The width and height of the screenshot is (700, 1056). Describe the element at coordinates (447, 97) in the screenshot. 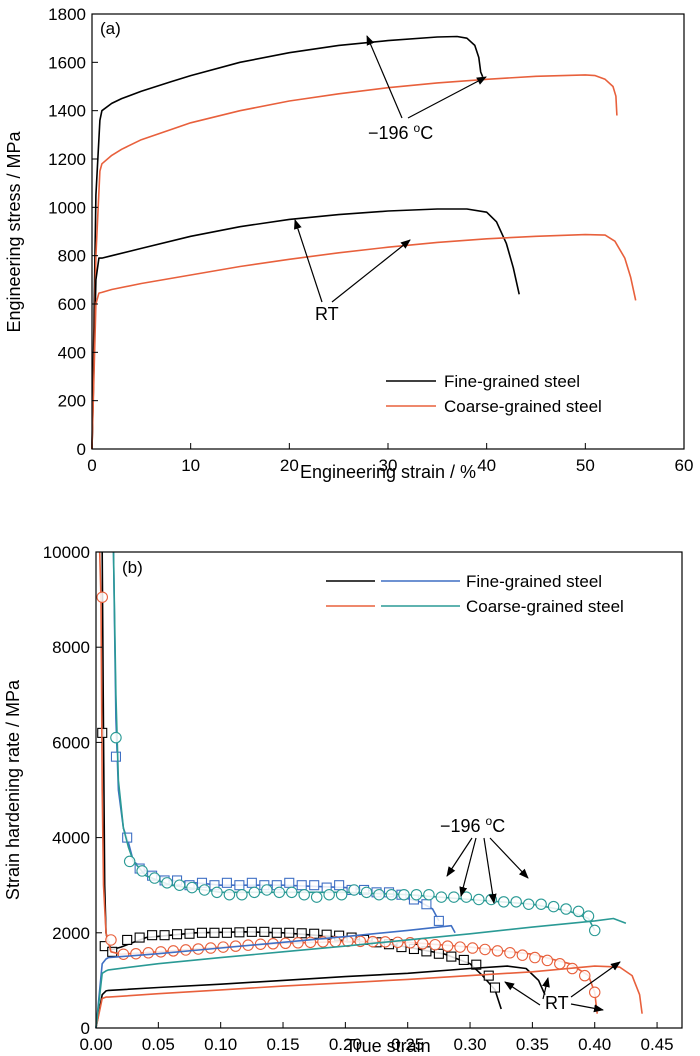

I see `annotation-cryo-arrow-coarse` at that location.